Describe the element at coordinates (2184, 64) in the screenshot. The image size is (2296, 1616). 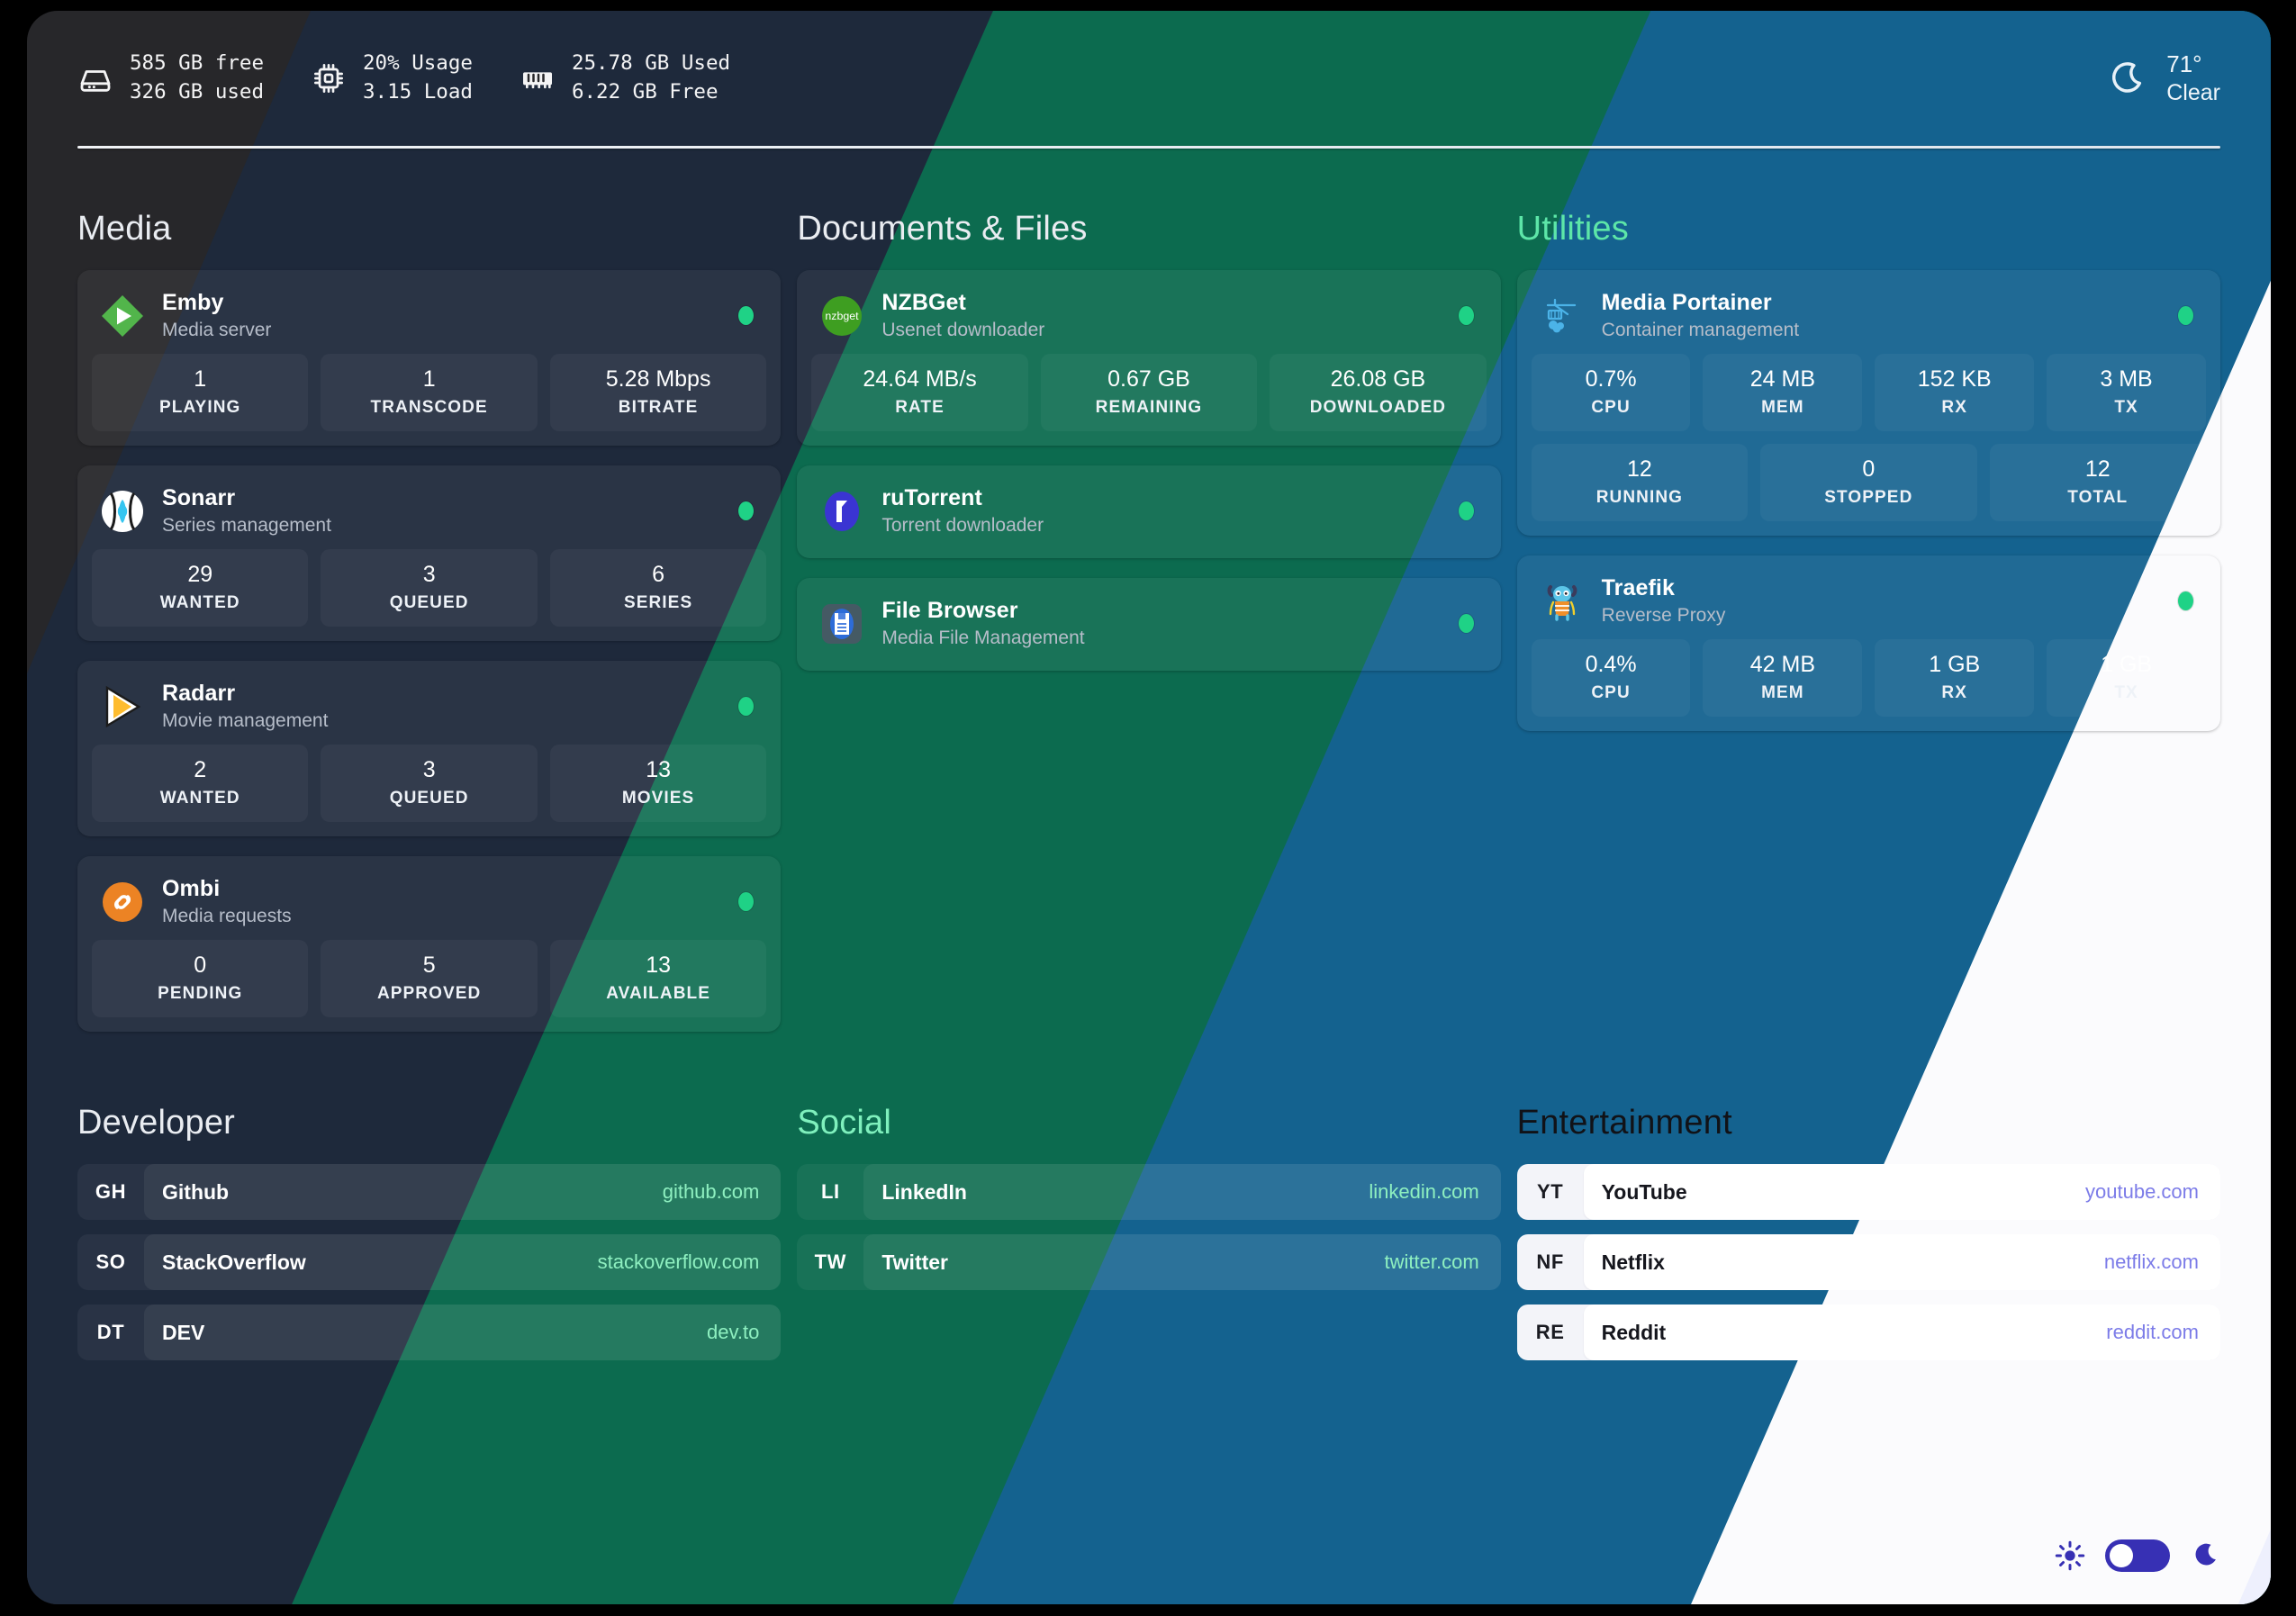
I see `weather-temperature: 71°` at that location.